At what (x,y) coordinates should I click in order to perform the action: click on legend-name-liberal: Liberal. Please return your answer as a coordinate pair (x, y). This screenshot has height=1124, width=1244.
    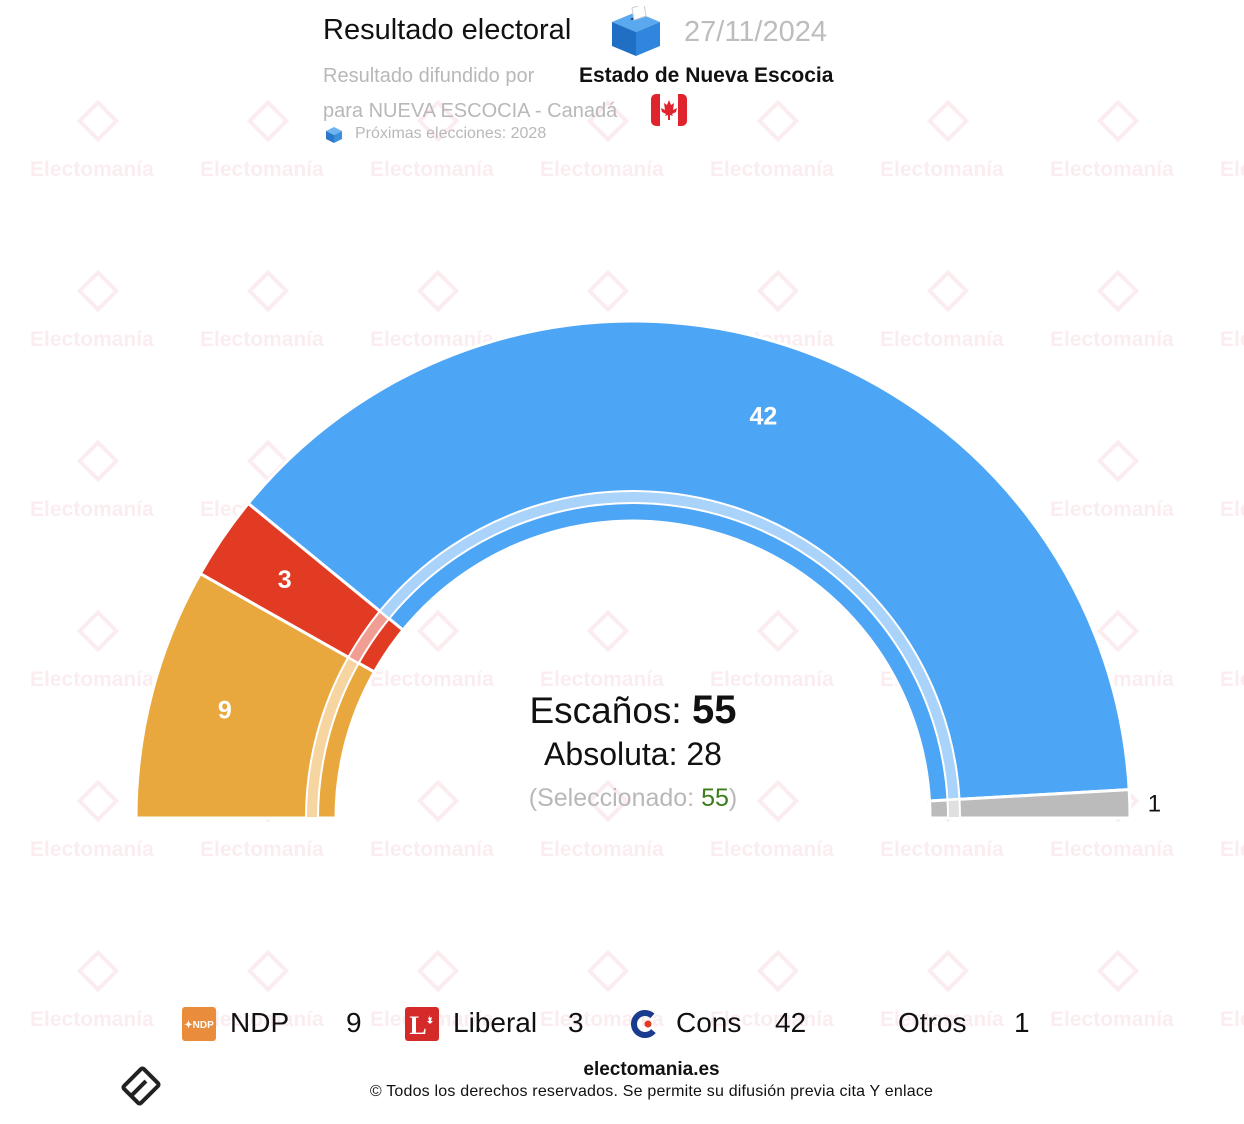
    Looking at the image, I should click on (495, 1022).